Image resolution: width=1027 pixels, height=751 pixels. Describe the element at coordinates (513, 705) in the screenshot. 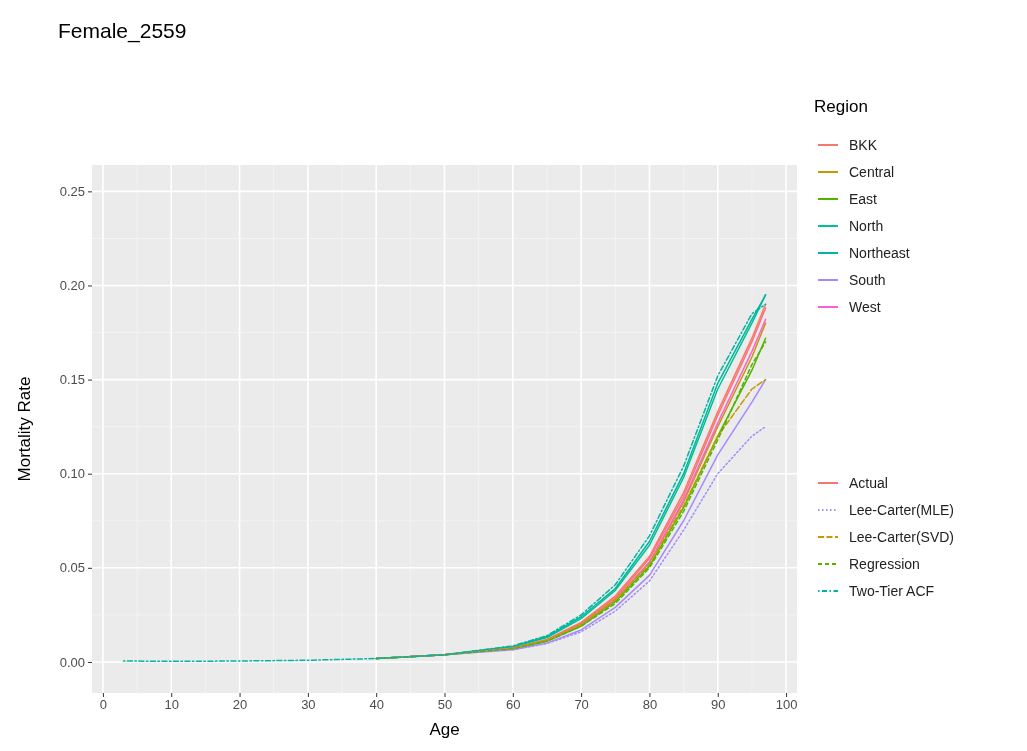

I see `x-tick-label: 60` at that location.